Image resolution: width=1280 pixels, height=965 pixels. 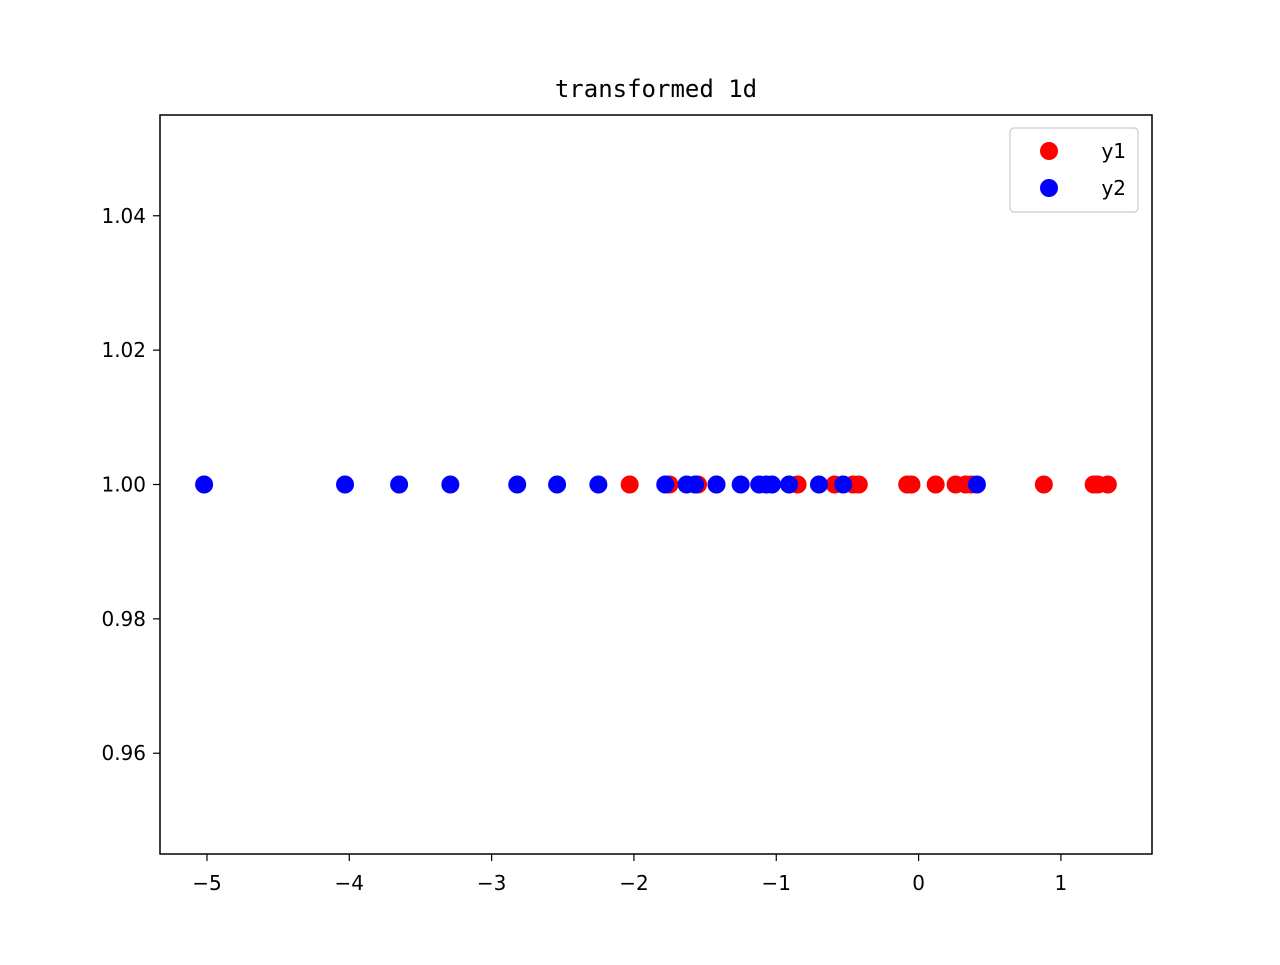 What do you see at coordinates (123, 619) in the screenshot?
I see `y-tick-label: 0.98` at bounding box center [123, 619].